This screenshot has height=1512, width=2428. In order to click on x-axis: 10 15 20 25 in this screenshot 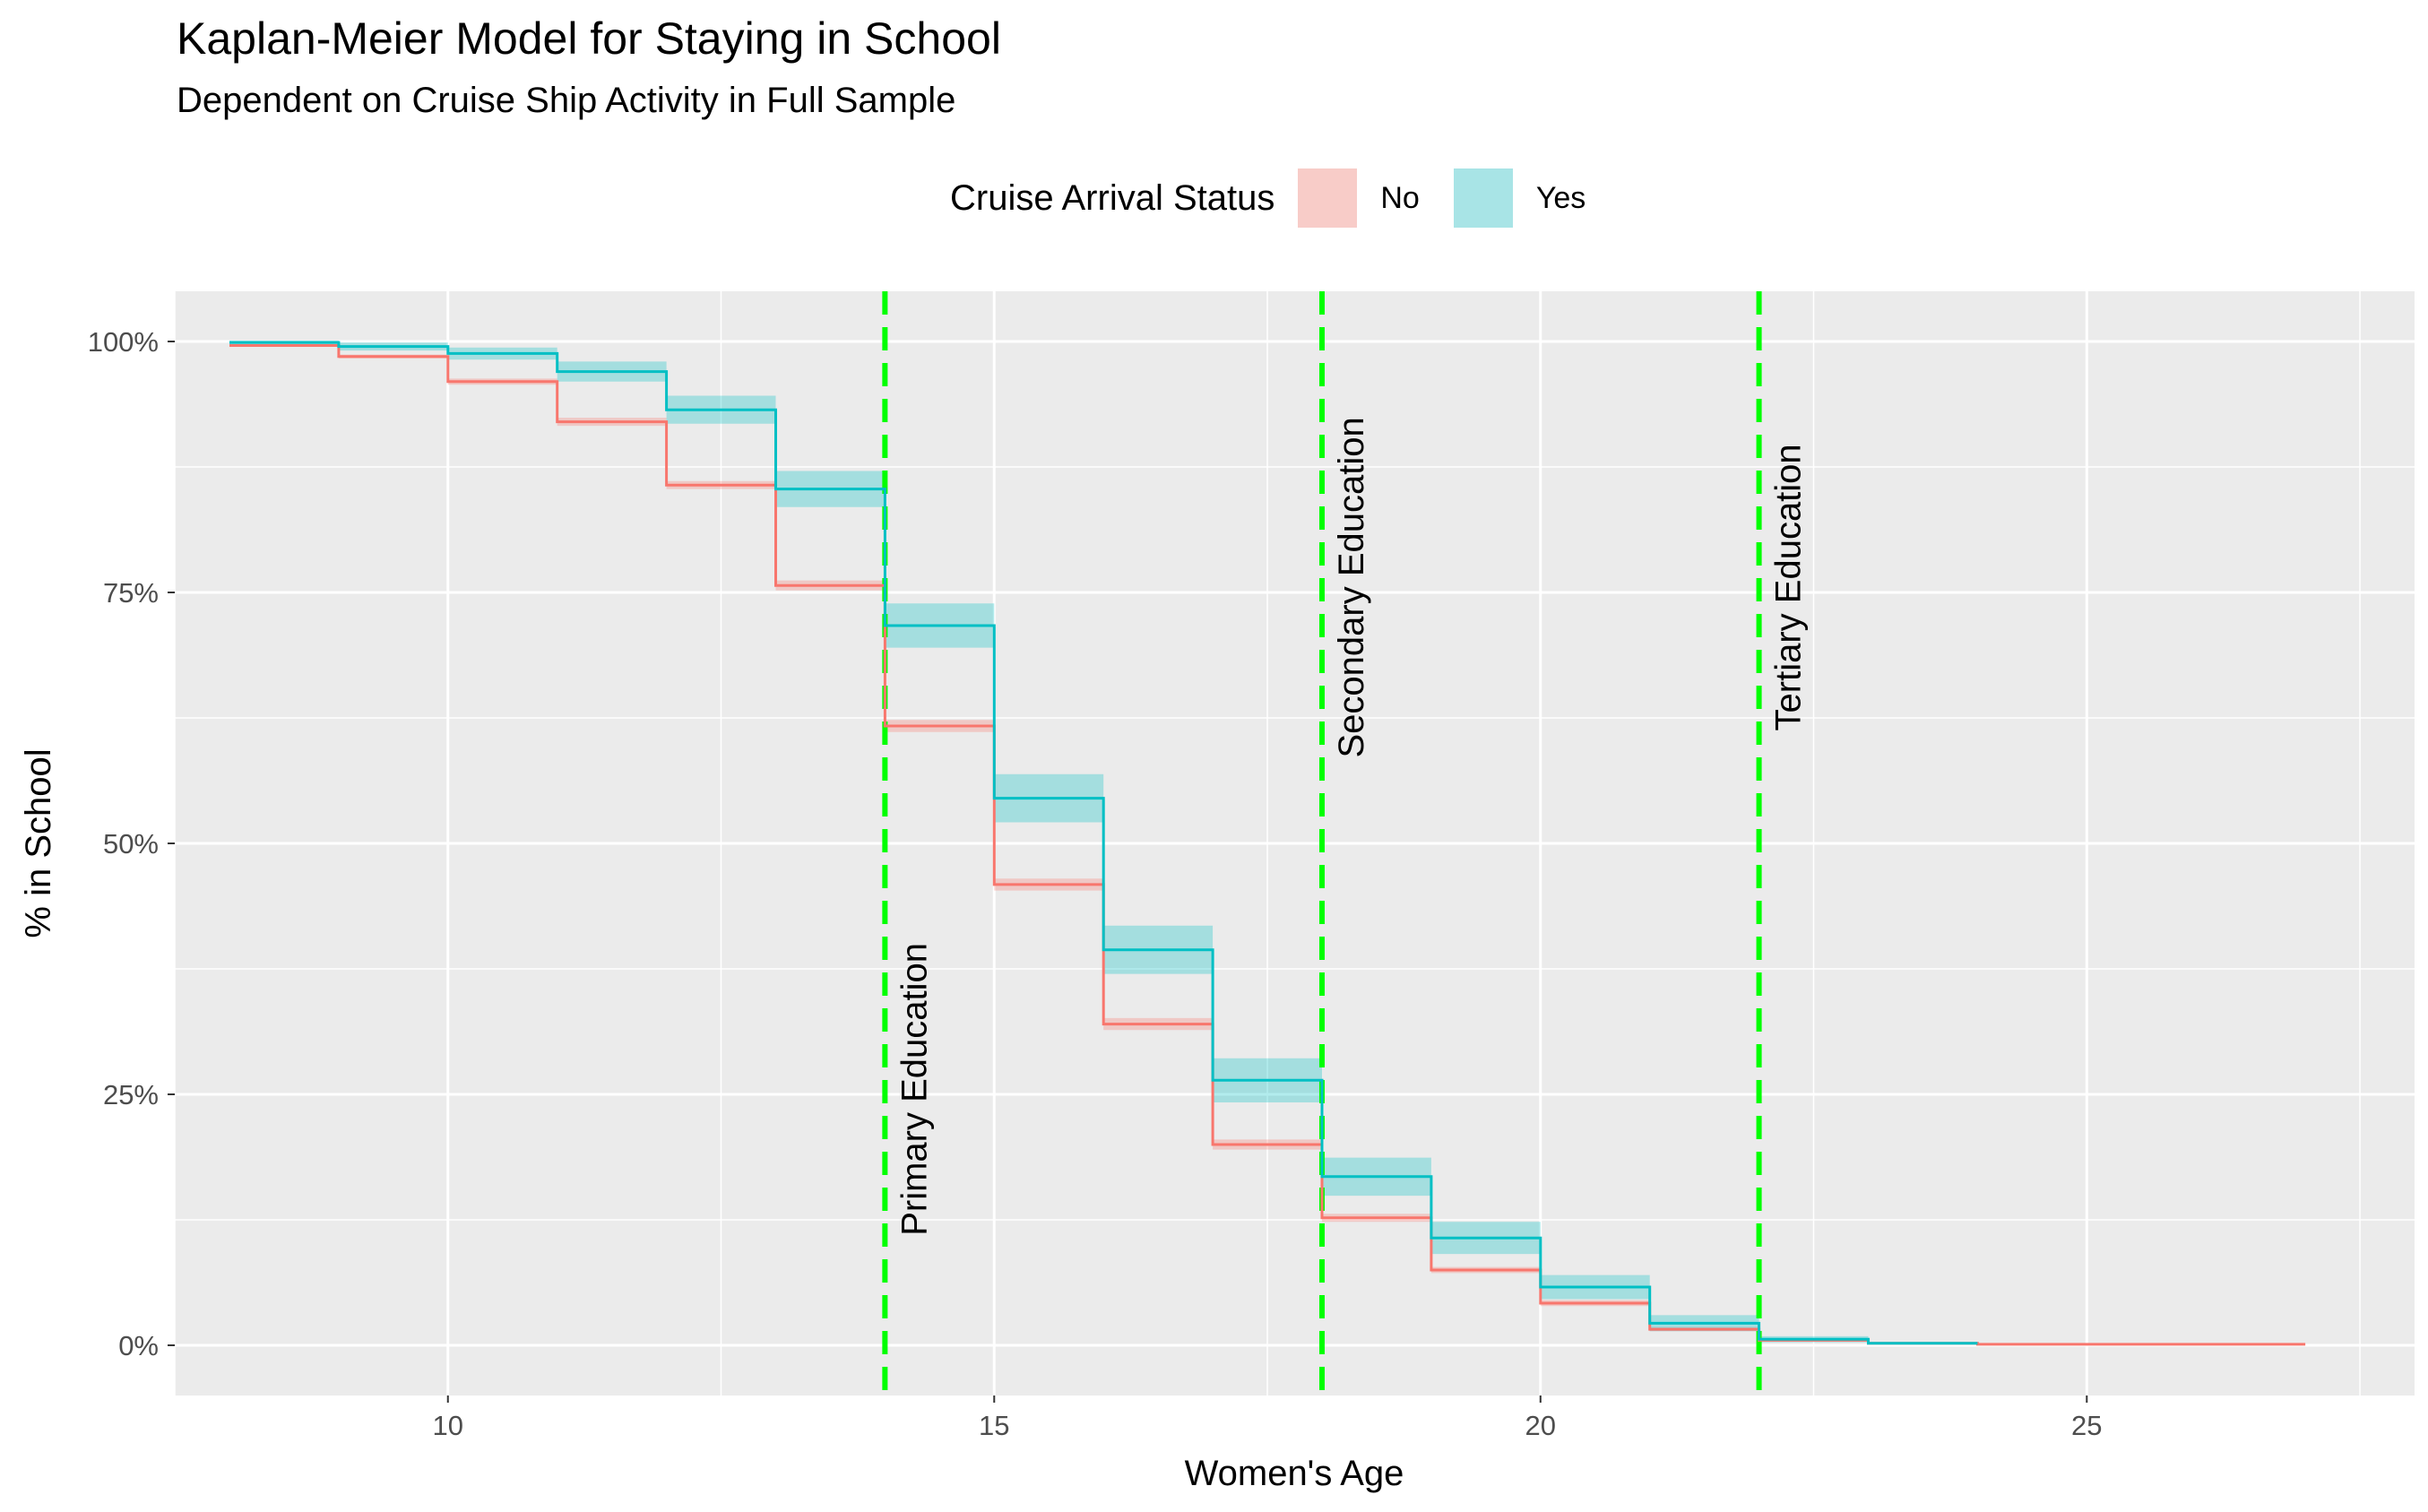, I will do `click(1268, 1418)`.